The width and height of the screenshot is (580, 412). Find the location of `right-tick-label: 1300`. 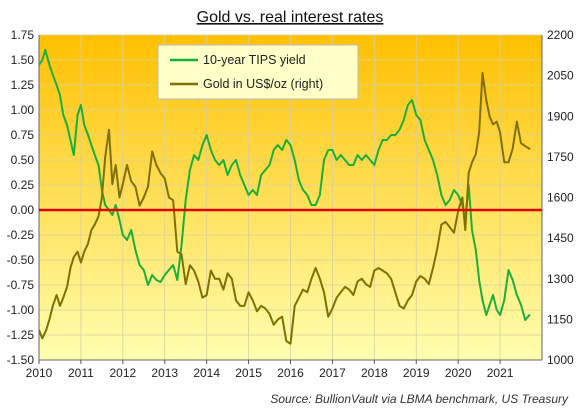

right-tick-label: 1300 is located at coordinates (560, 279).